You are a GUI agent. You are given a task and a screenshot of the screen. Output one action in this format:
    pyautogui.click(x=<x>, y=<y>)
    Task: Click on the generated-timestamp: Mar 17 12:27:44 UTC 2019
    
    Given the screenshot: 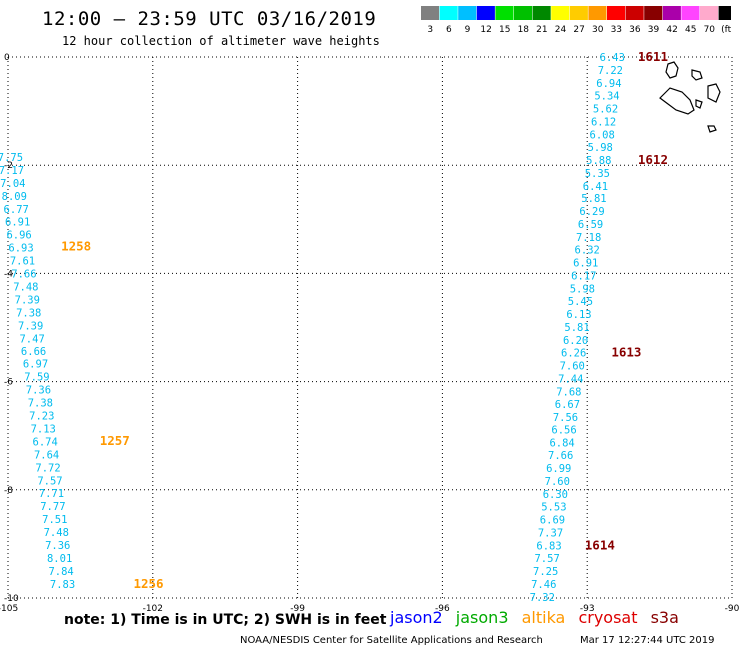 What is the action you would take?
    pyautogui.click(x=647, y=640)
    